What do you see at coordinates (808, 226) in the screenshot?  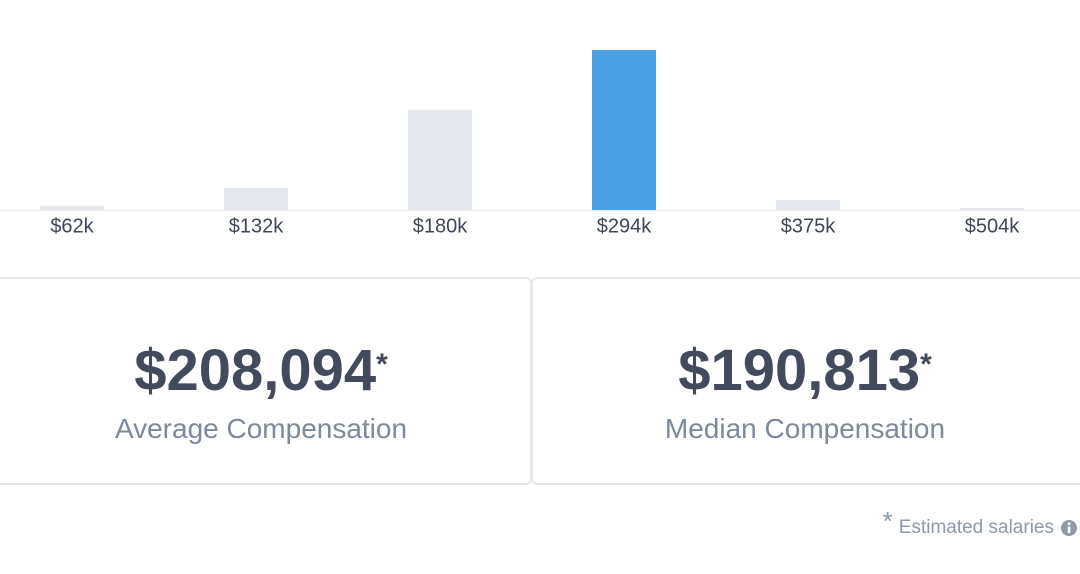 I see `x-tick-label: $375k` at bounding box center [808, 226].